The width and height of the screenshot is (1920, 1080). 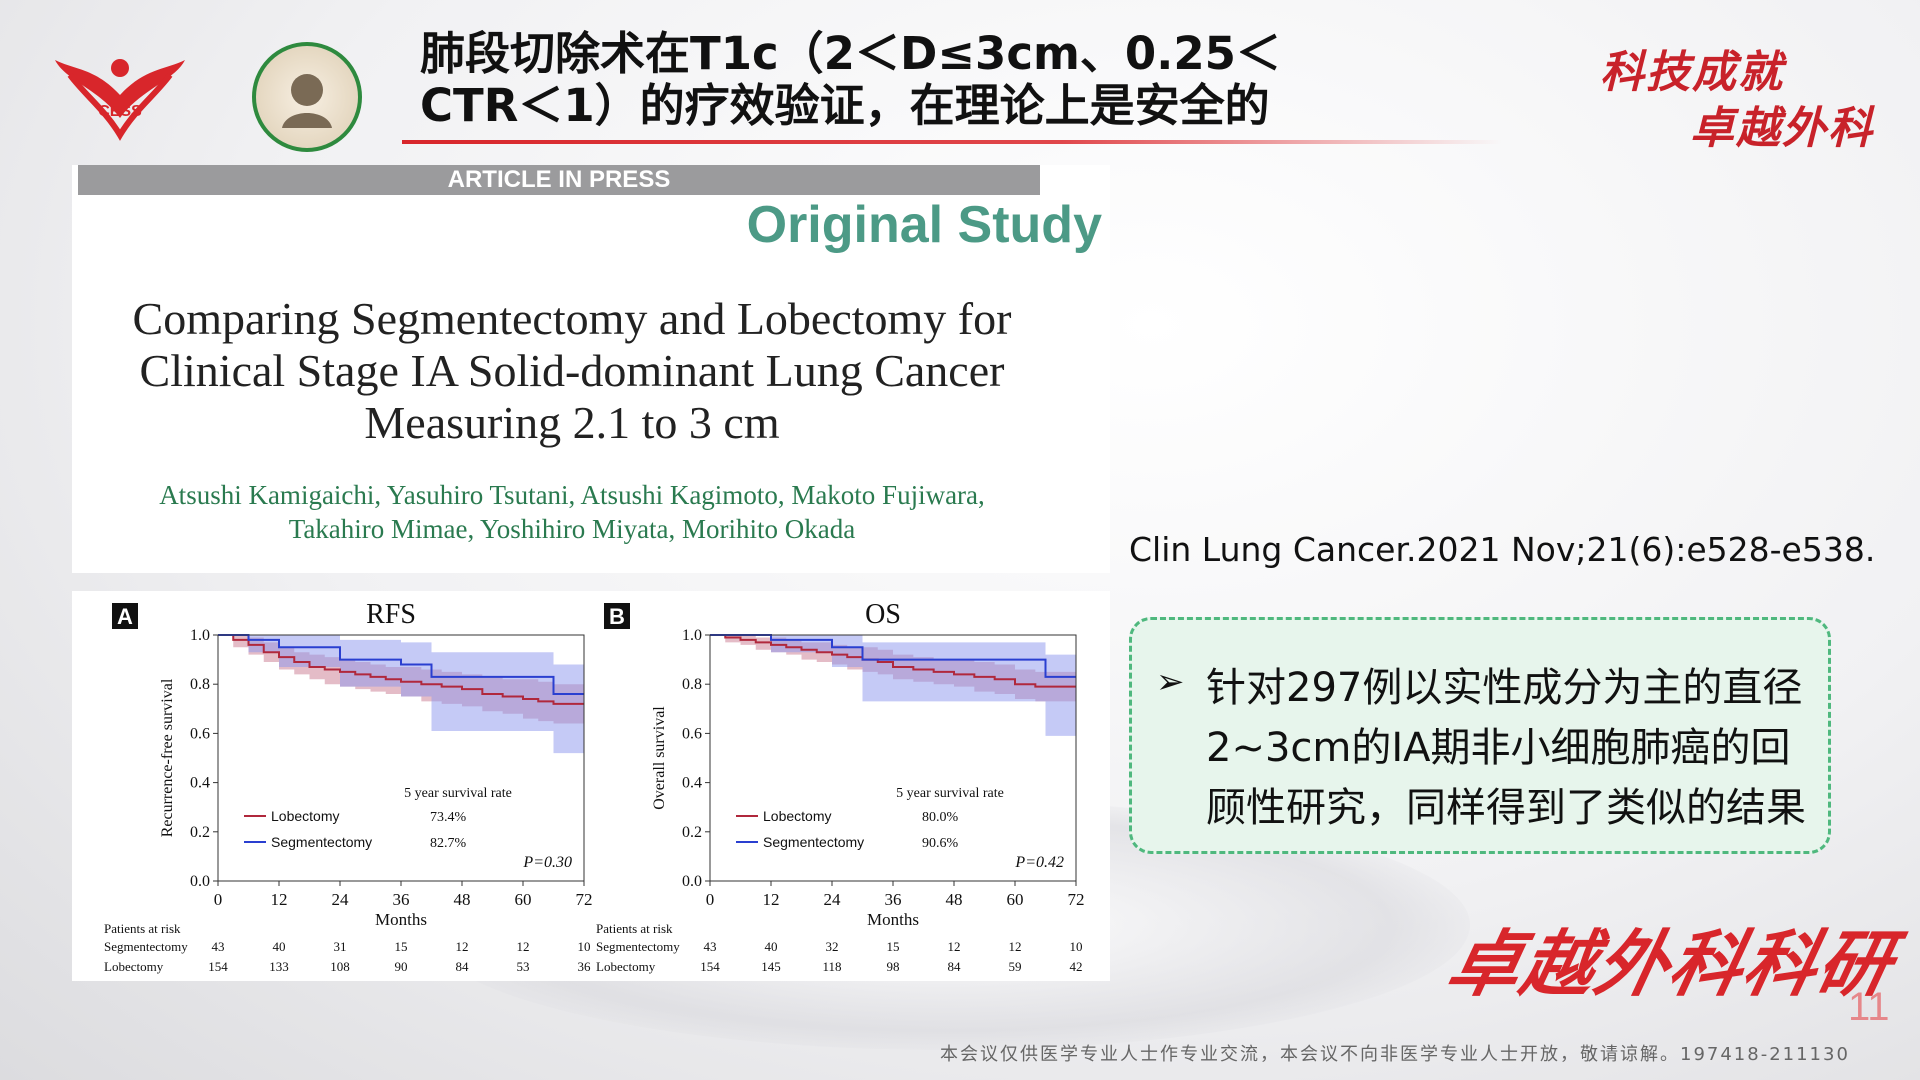 I want to click on p-value: P=0.30, so click(x=547, y=862).